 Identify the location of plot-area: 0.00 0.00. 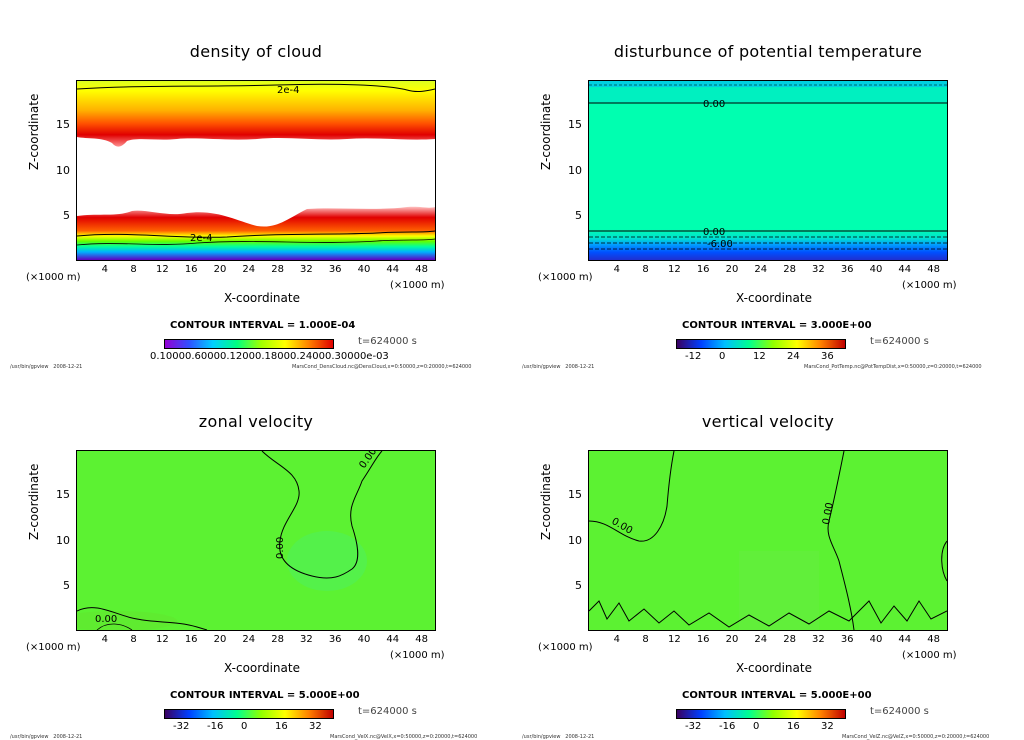
(768, 540).